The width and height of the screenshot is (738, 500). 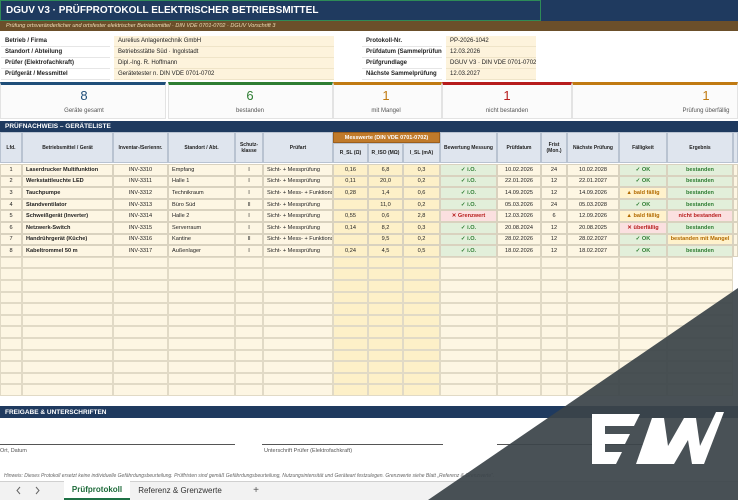 What do you see at coordinates (249, 216) in the screenshot?
I see `table-cell: I` at bounding box center [249, 216].